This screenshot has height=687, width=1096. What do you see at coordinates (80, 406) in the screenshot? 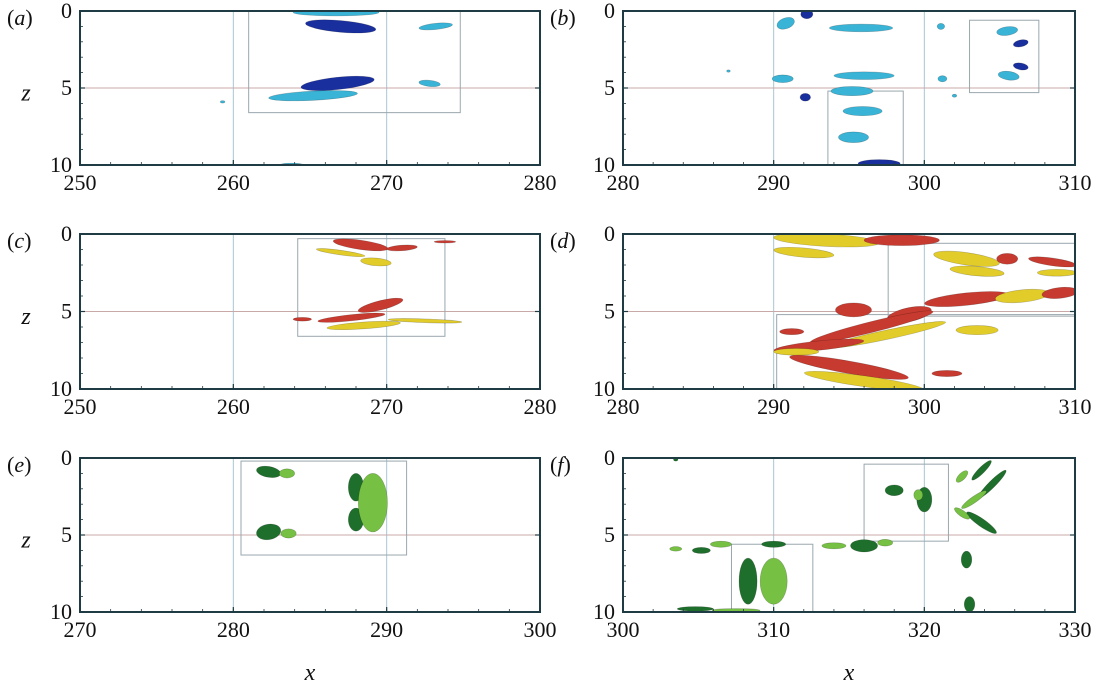
I see `x-tick-label: 250` at bounding box center [80, 406].